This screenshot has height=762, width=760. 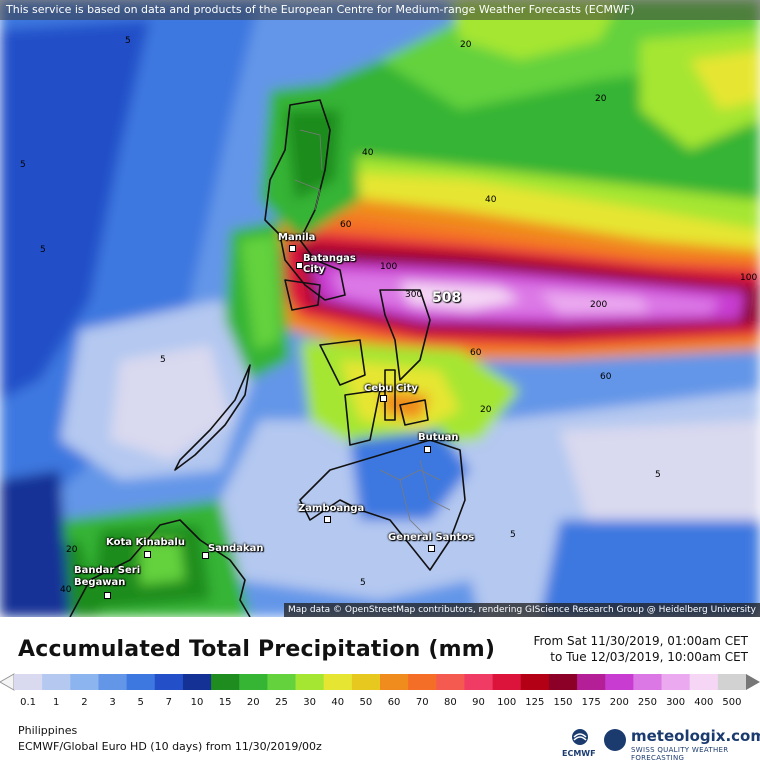 What do you see at coordinates (680, 754) in the screenshot?
I see `meteologix-tagline: SWISS QUALITY WEATHER FORECASTING` at bounding box center [680, 754].